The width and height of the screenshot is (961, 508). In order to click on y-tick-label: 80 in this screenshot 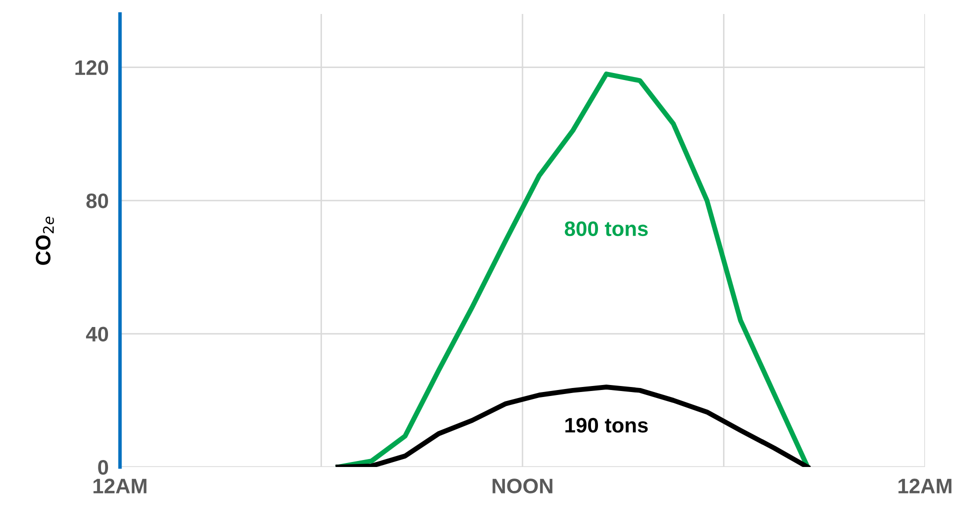, I will do `click(97, 201)`.